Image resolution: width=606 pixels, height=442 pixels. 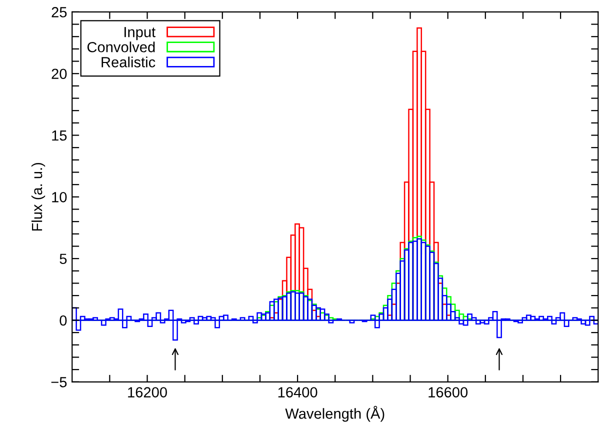 What do you see at coordinates (59, 74) in the screenshot?
I see `y-tick-label: 20` at bounding box center [59, 74].